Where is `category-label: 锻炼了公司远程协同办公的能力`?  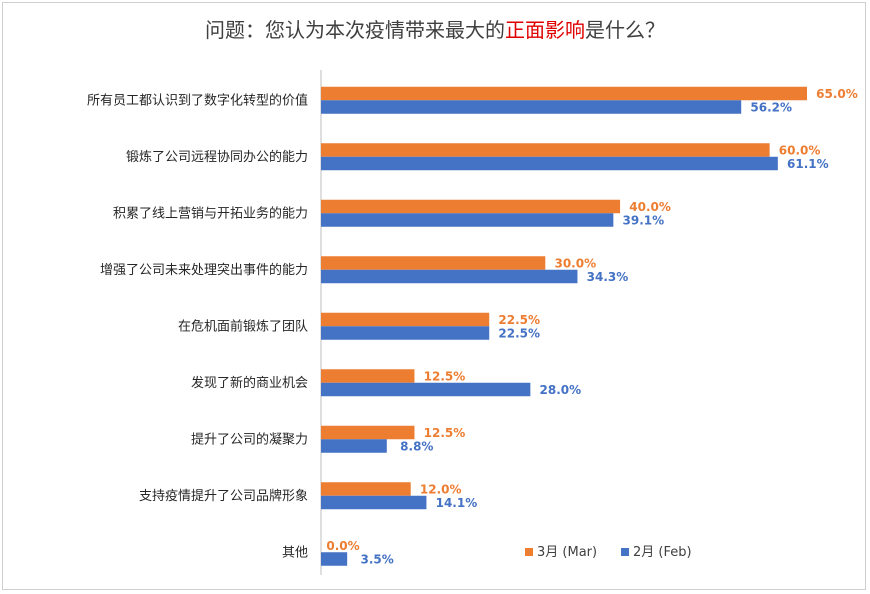
category-label: 锻炼了公司远程协同办公的能力 is located at coordinates (217, 157).